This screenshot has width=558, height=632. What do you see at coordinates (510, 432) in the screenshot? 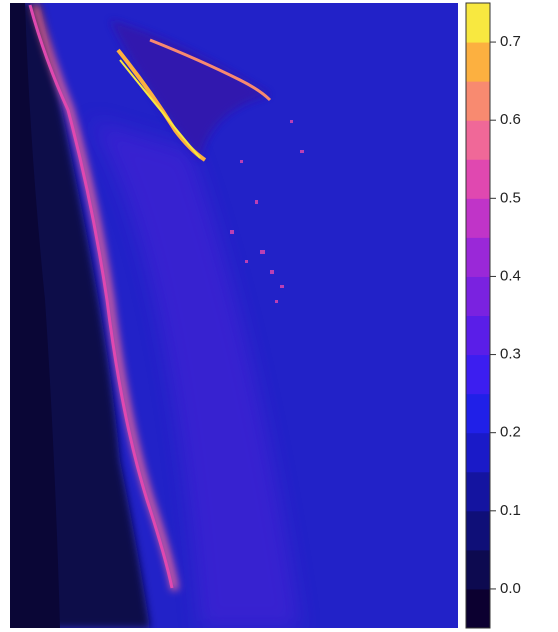
I see `tick-label: 0.2` at bounding box center [510, 432].